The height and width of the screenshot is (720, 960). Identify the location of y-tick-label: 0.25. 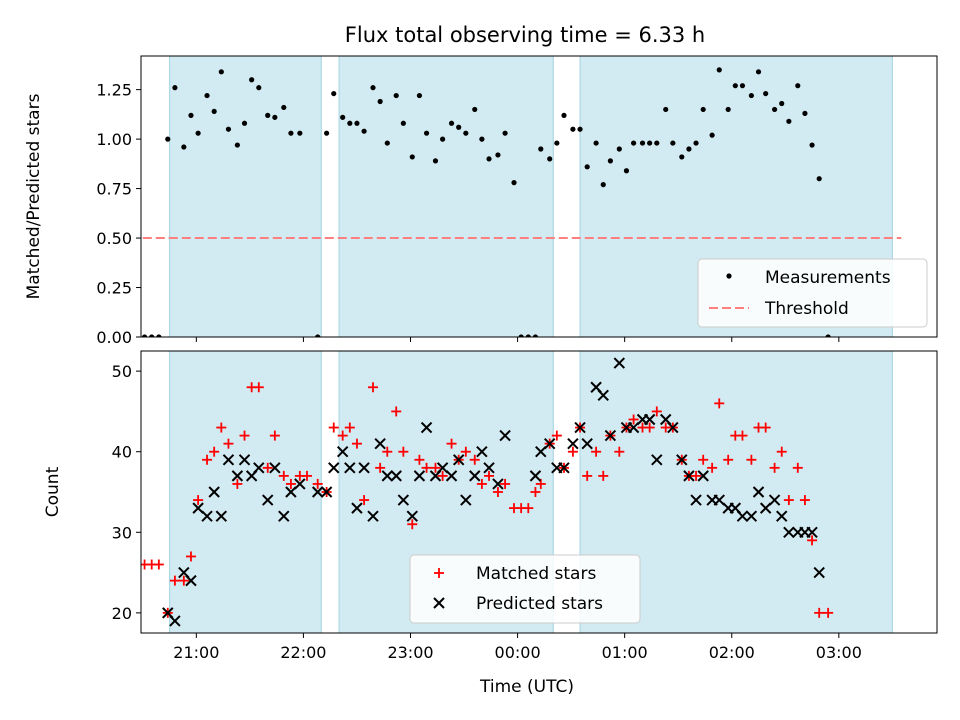
(114, 288).